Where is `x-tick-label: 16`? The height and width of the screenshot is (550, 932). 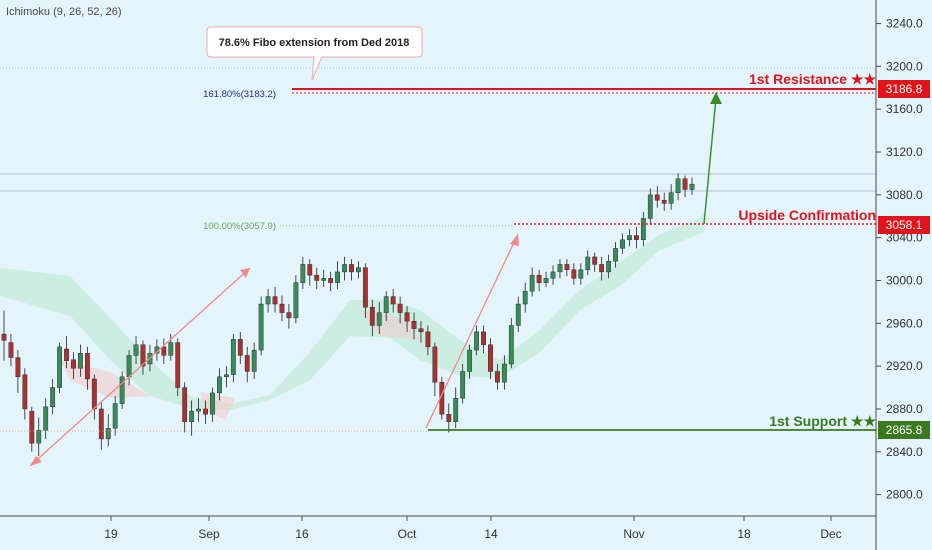 x-tick-label: 16 is located at coordinates (302, 534).